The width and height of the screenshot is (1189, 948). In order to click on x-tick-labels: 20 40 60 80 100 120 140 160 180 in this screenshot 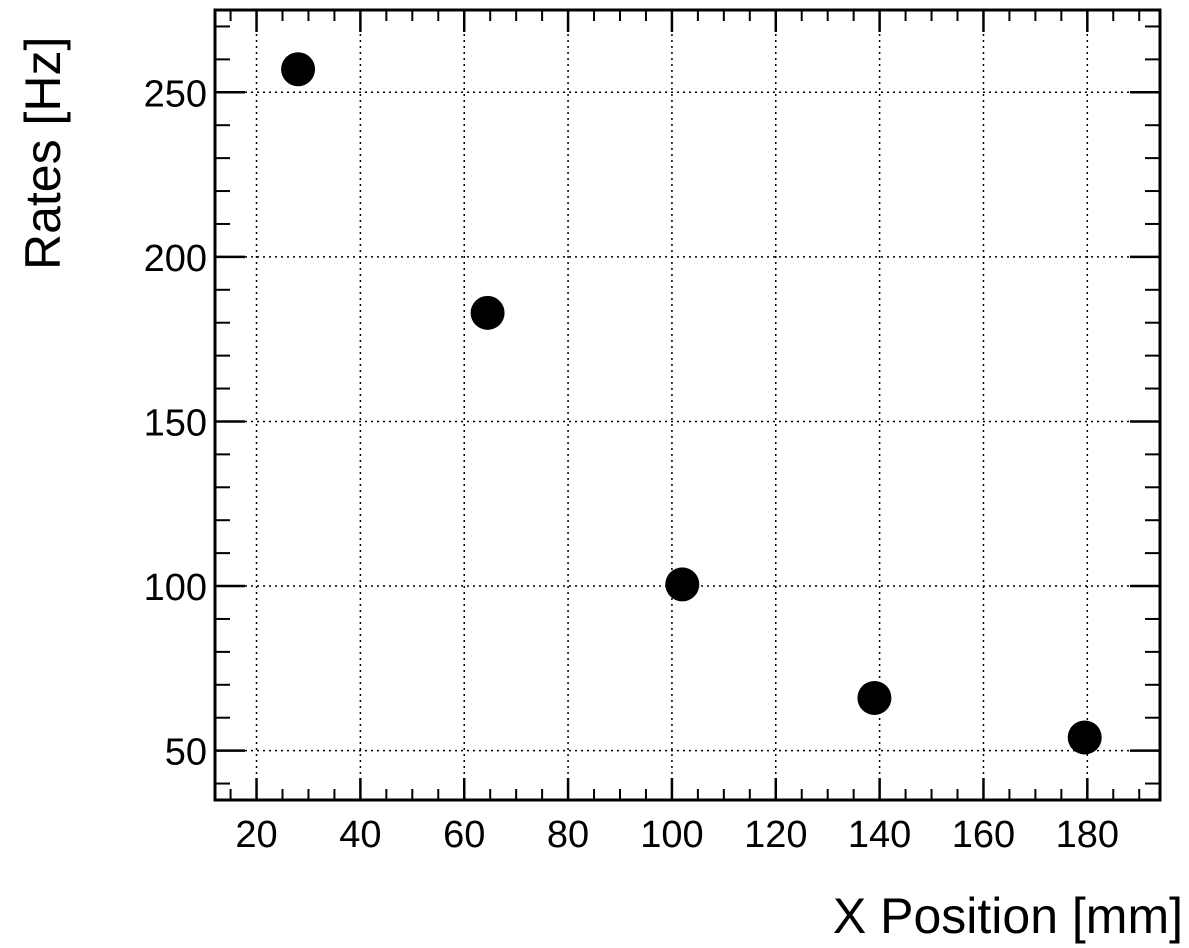, I will do `click(677, 835)`.